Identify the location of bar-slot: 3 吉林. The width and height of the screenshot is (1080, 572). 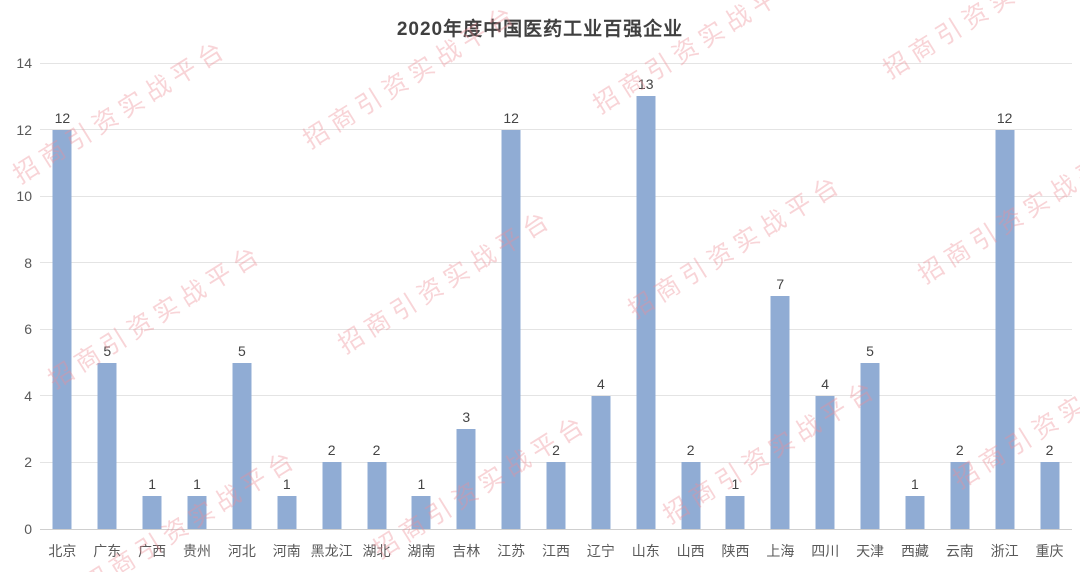
(466, 311).